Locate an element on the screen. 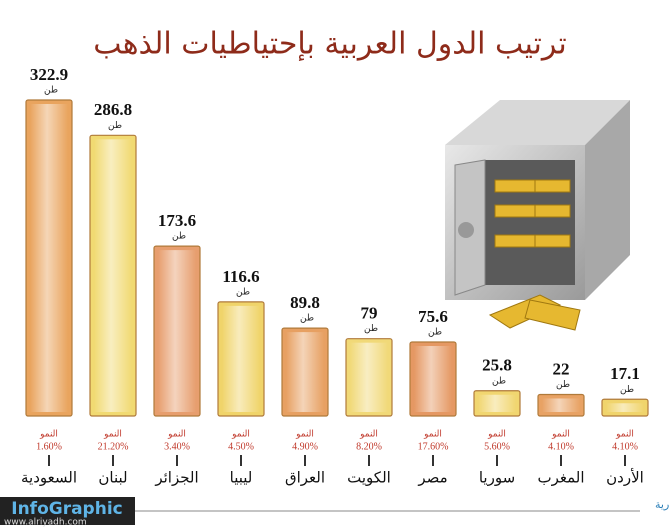  brand: InfoGraphic is located at coordinates (67, 509).